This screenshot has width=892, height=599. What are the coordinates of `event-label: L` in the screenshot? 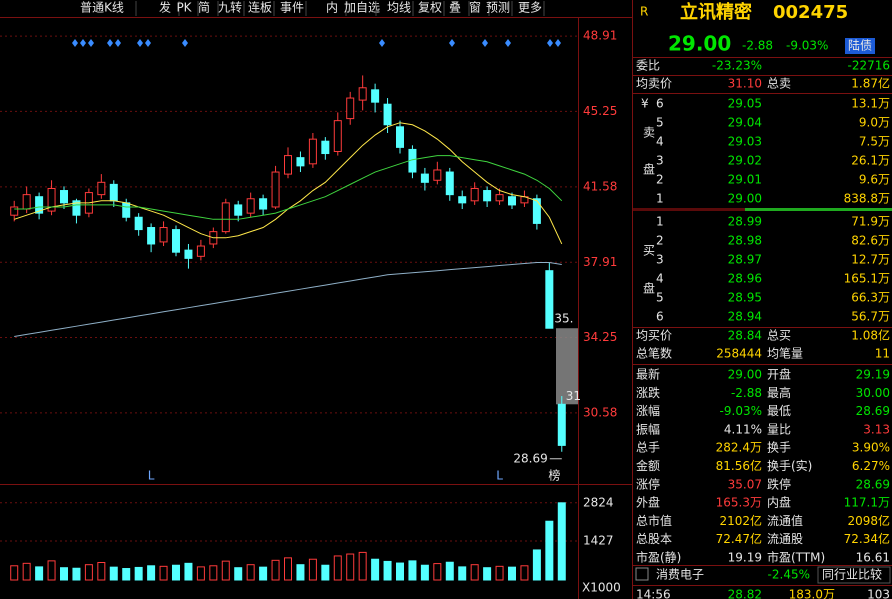 It's located at (151, 476).